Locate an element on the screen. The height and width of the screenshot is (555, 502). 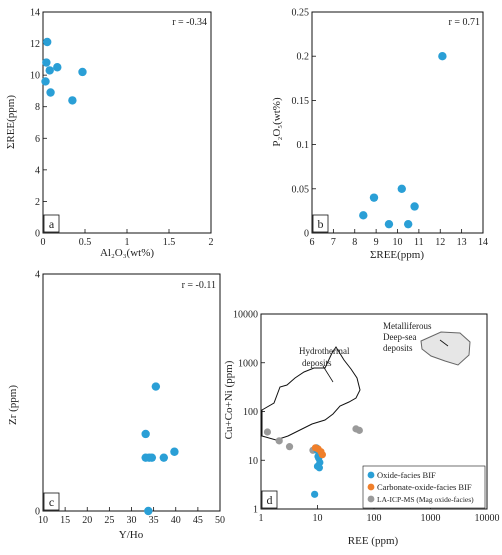
panel-d-ytick-label: 100 is located at coordinates (250, 412).